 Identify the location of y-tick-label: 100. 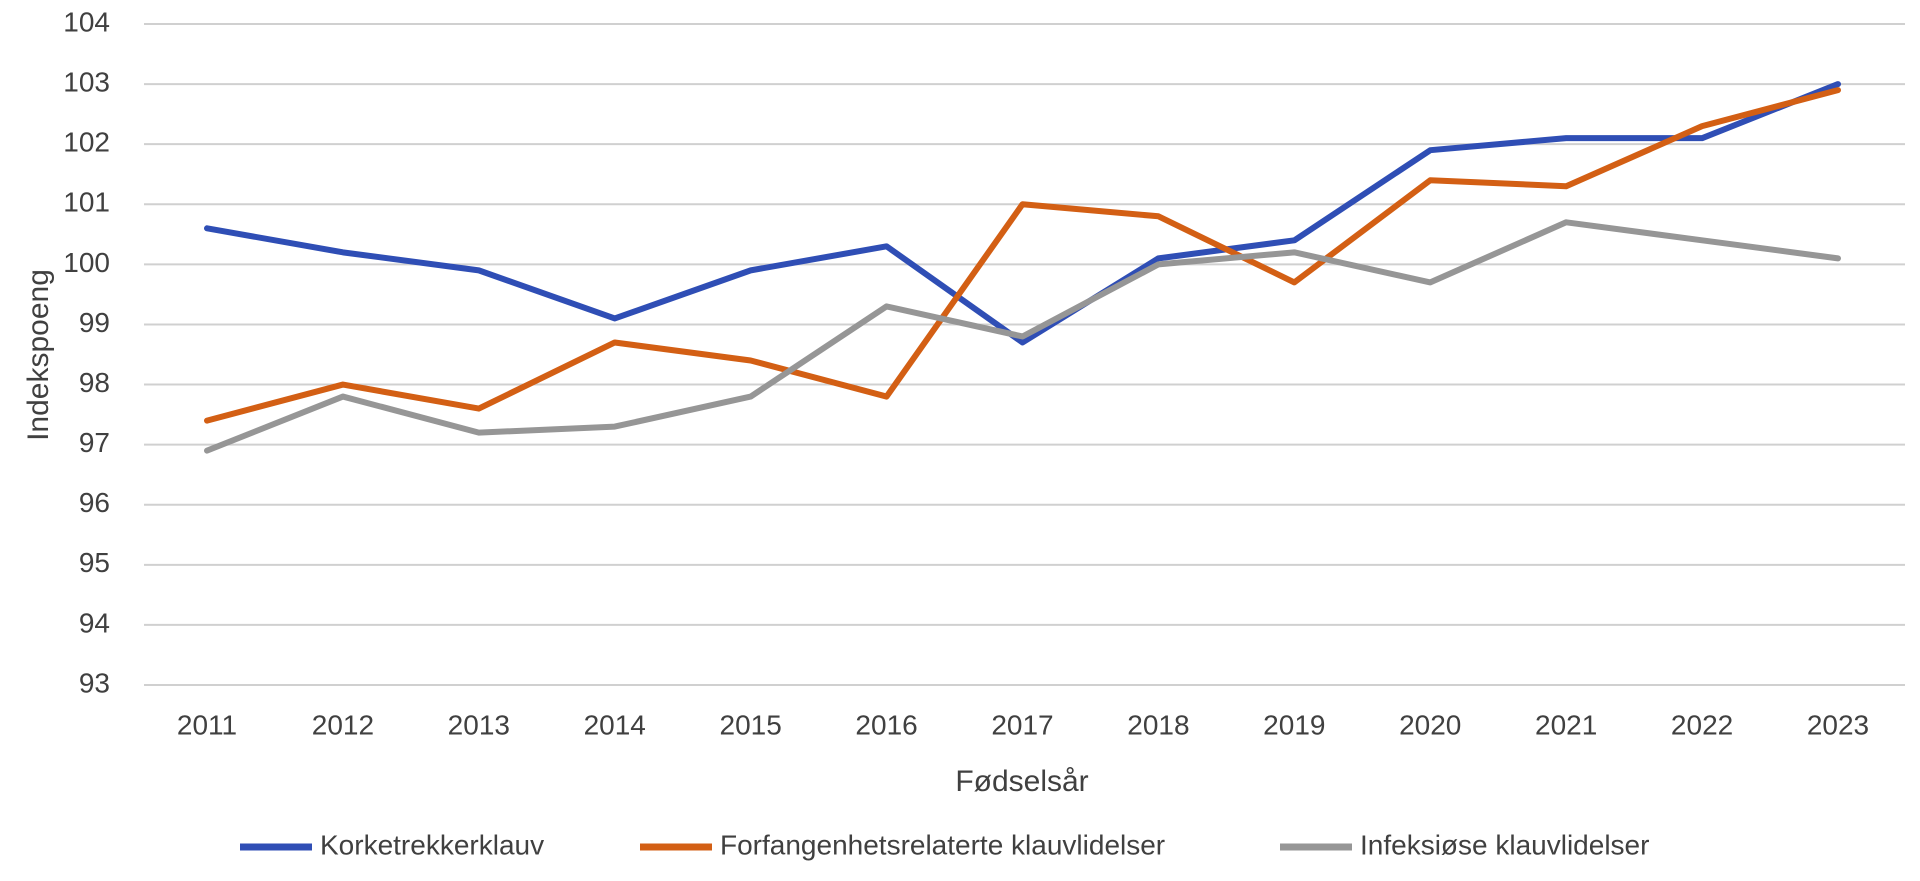
(86, 262).